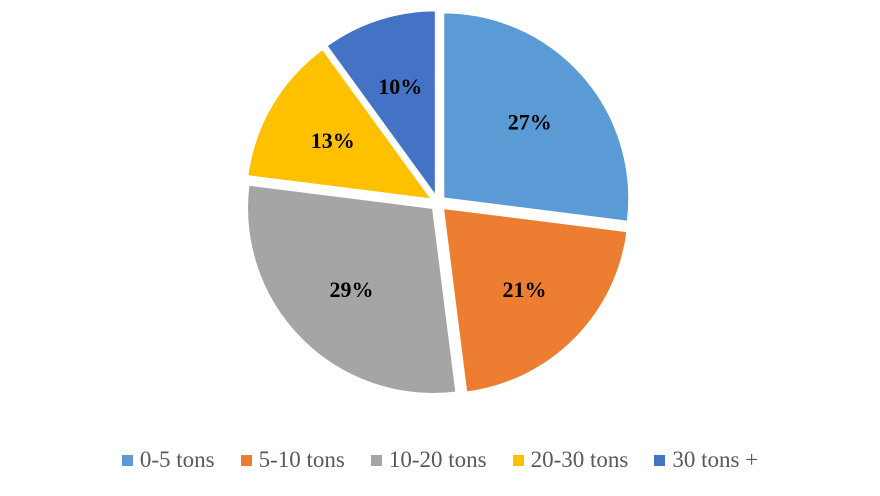 The image size is (880, 496). I want to click on legend-label: 20-30 tons, so click(579, 459).